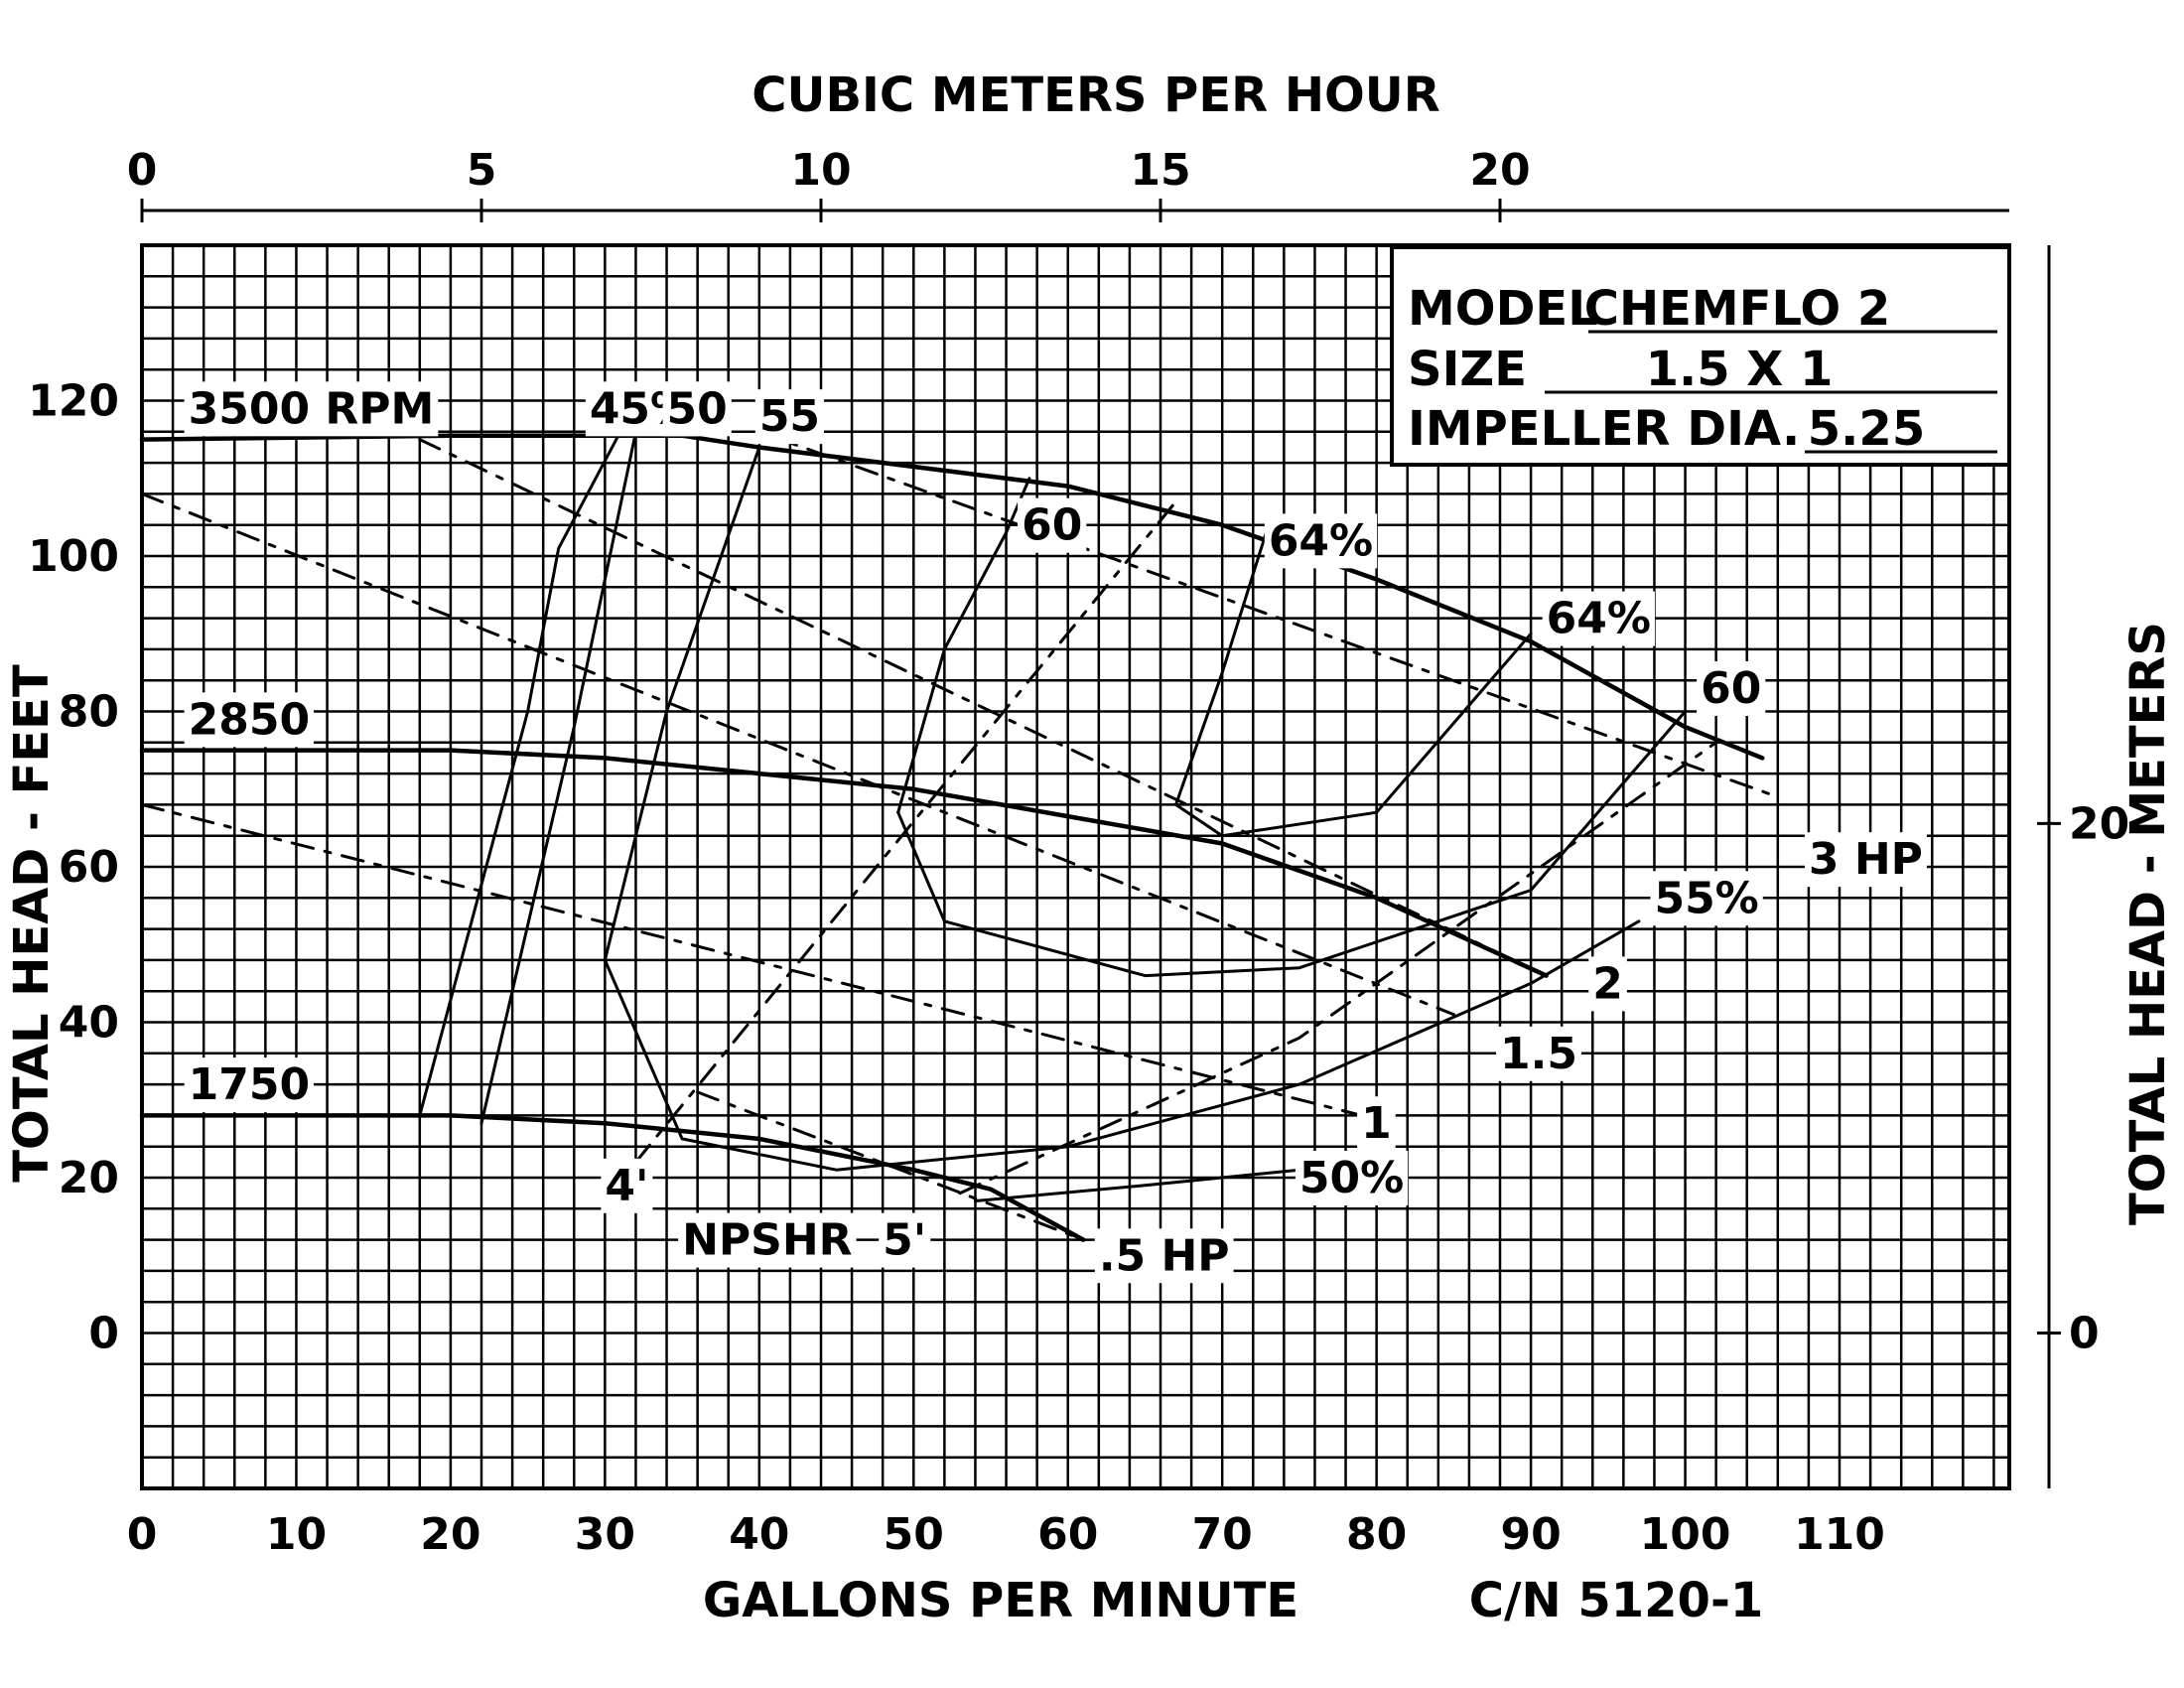  Describe the element at coordinates (1604, 429) in the screenshot. I see `impeller-label: IMPELLER DIA.` at that location.